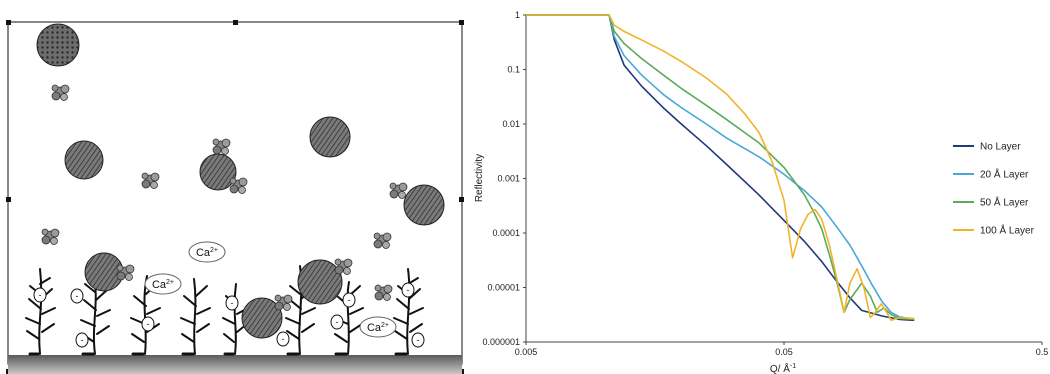 This screenshot has width=1050, height=374. What do you see at coordinates (784, 352) in the screenshot?
I see `x-tick-label: 0.05` at bounding box center [784, 352].